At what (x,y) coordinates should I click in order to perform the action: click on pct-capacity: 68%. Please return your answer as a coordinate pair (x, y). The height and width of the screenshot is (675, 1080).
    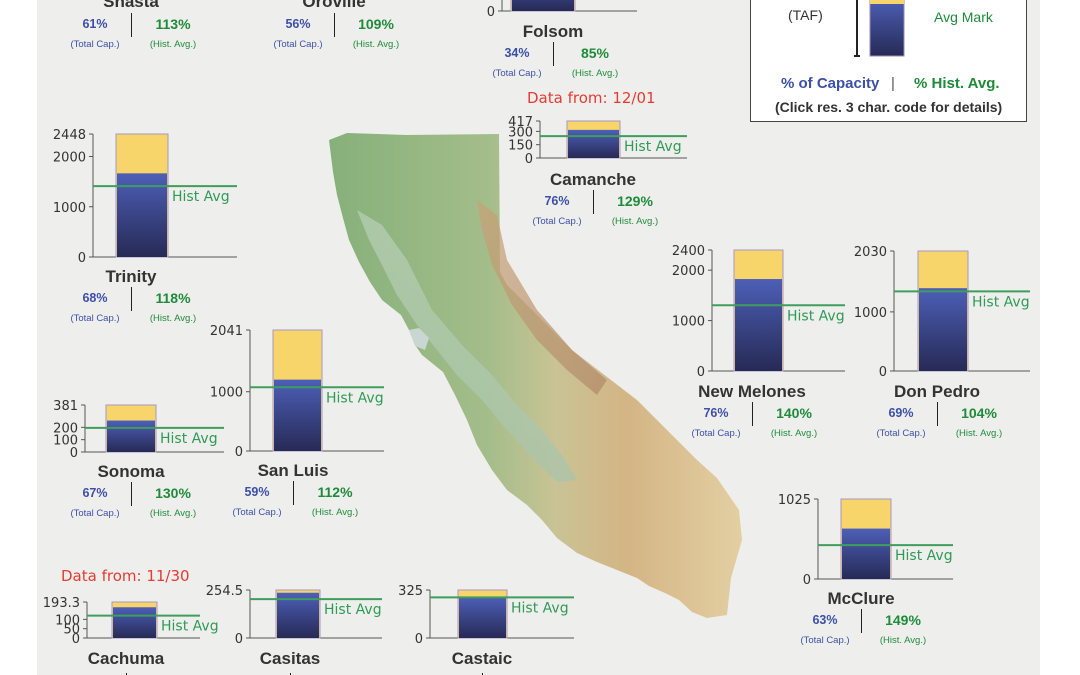
    Looking at the image, I should click on (95, 298).